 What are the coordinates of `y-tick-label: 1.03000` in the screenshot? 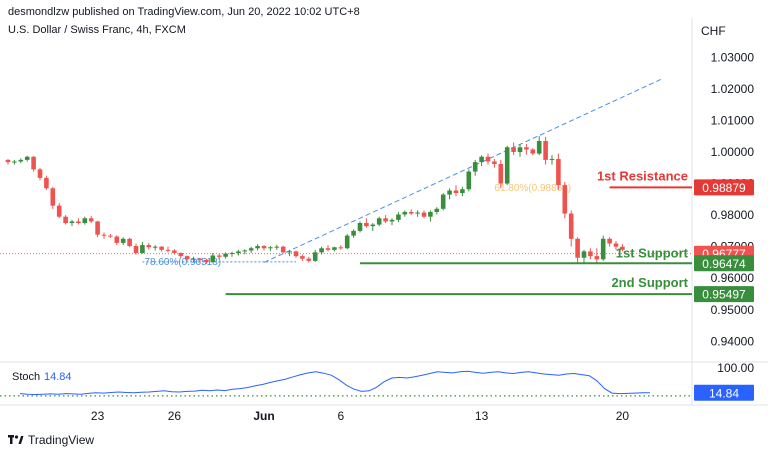 It's located at (733, 57).